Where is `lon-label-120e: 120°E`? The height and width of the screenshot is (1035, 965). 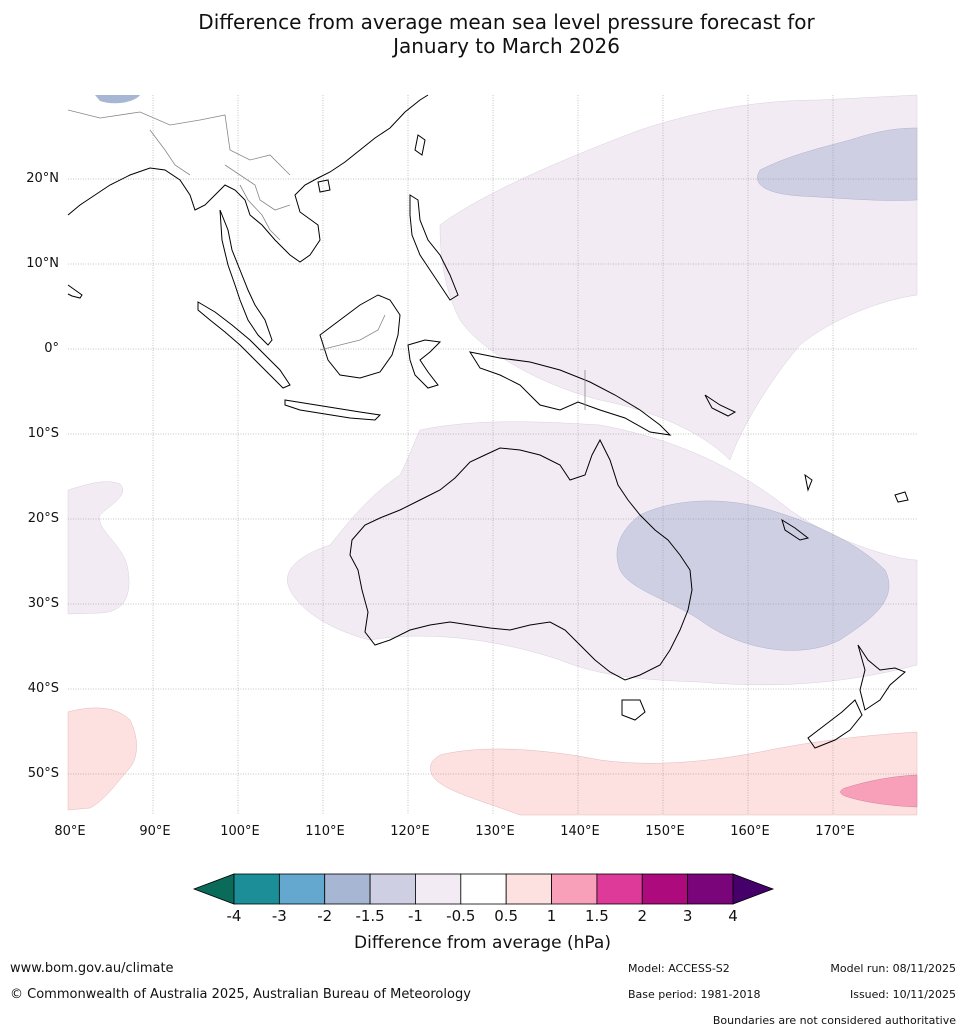
lon-label-120e: 120°E is located at coordinates (410, 831).